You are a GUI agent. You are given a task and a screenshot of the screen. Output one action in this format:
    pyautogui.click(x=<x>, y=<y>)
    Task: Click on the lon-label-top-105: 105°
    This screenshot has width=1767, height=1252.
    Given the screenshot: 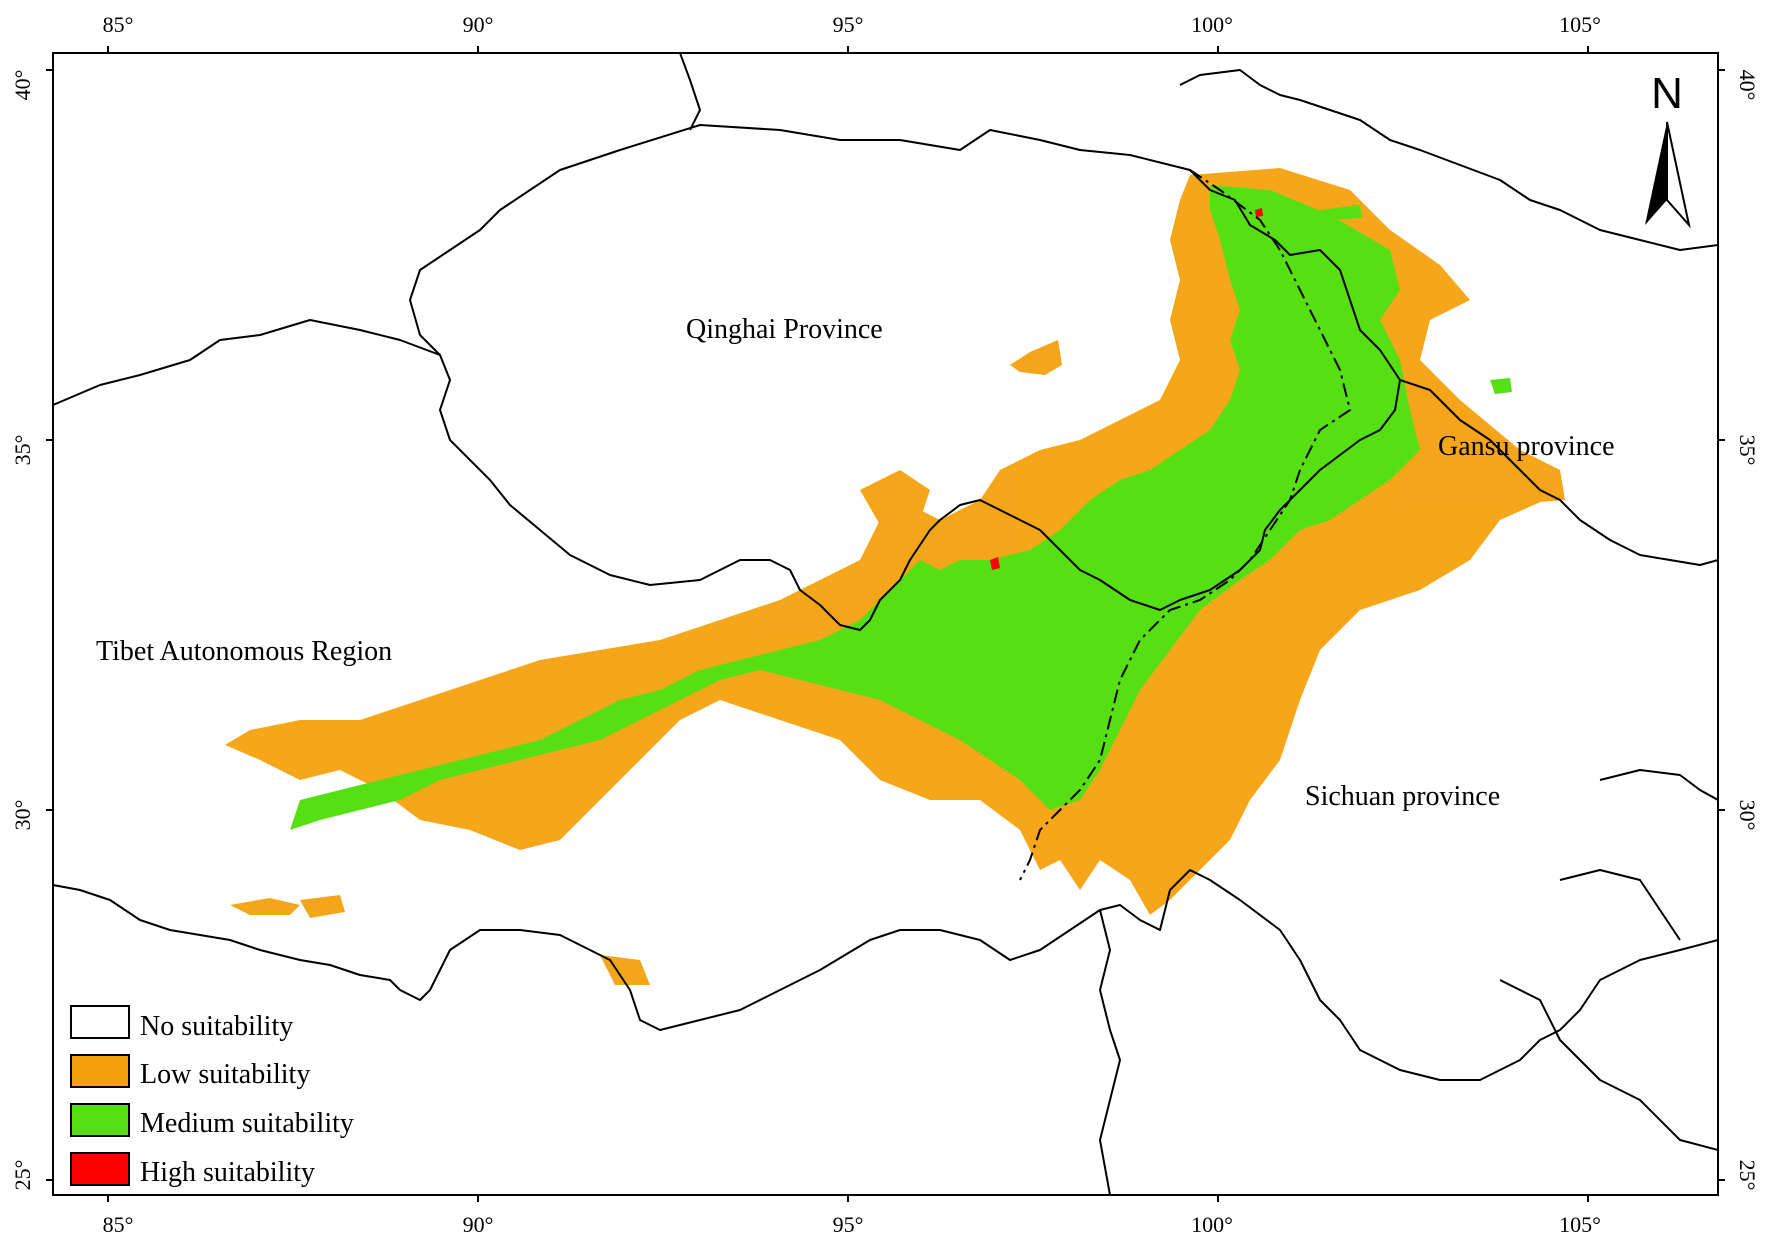 What is the action you would take?
    pyautogui.click(x=1580, y=24)
    